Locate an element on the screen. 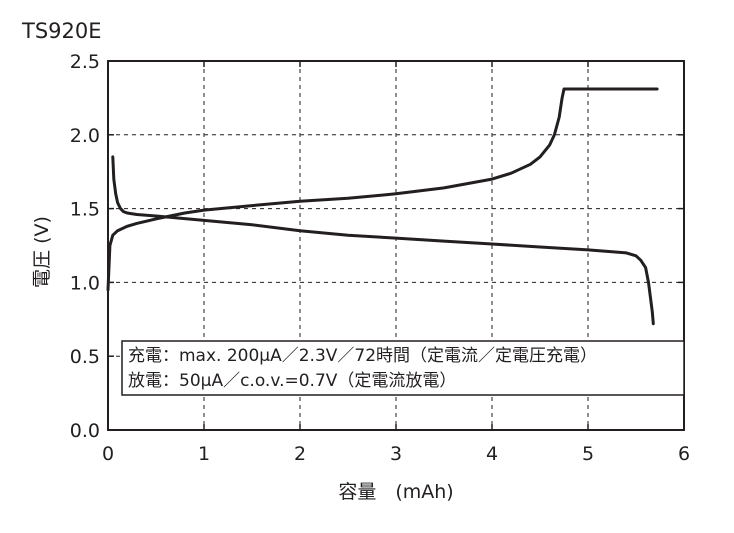 The image size is (734, 533). x-tick-label: 1 is located at coordinates (204, 454).